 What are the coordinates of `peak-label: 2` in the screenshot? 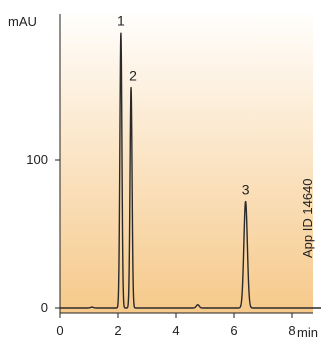 It's located at (133, 75).